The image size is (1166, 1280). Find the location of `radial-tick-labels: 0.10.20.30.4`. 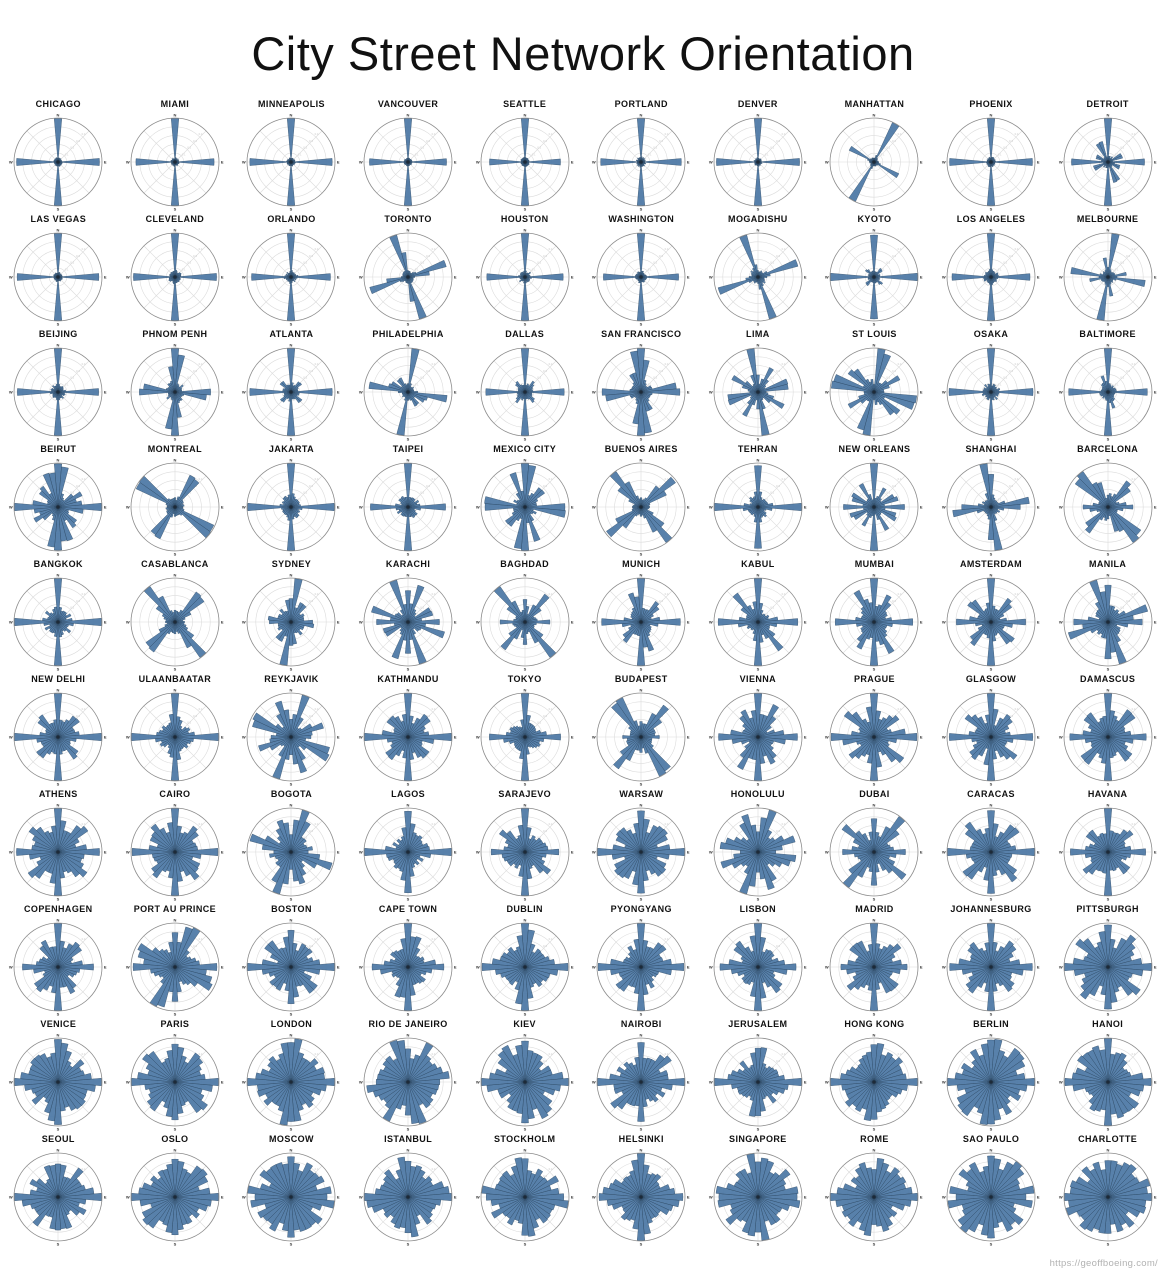

radial-tick-labels: 0.10.20.30.4 is located at coordinates (75, 144).